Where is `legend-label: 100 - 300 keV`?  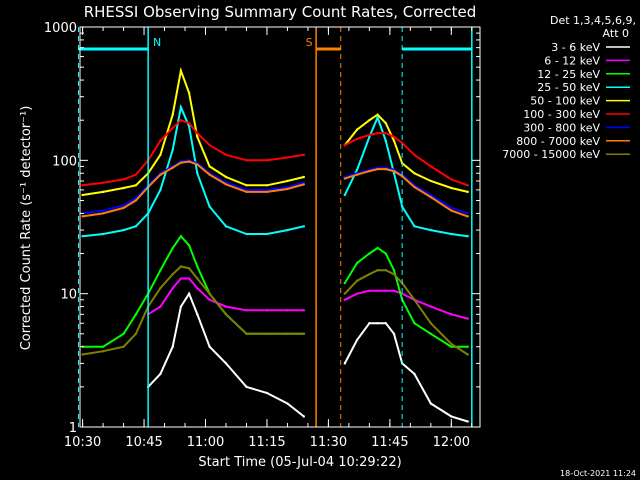 legend-label: 100 - 300 keV is located at coordinates (561, 114).